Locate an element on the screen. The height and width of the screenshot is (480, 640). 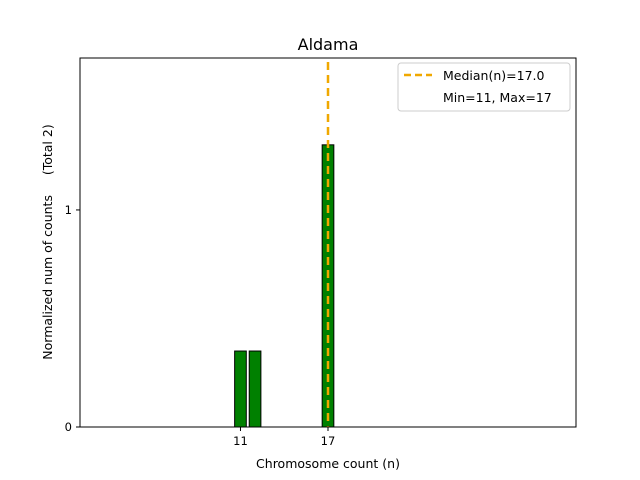
legend: Median(n)=17.0 Min=11, Max=17 is located at coordinates (484, 87).